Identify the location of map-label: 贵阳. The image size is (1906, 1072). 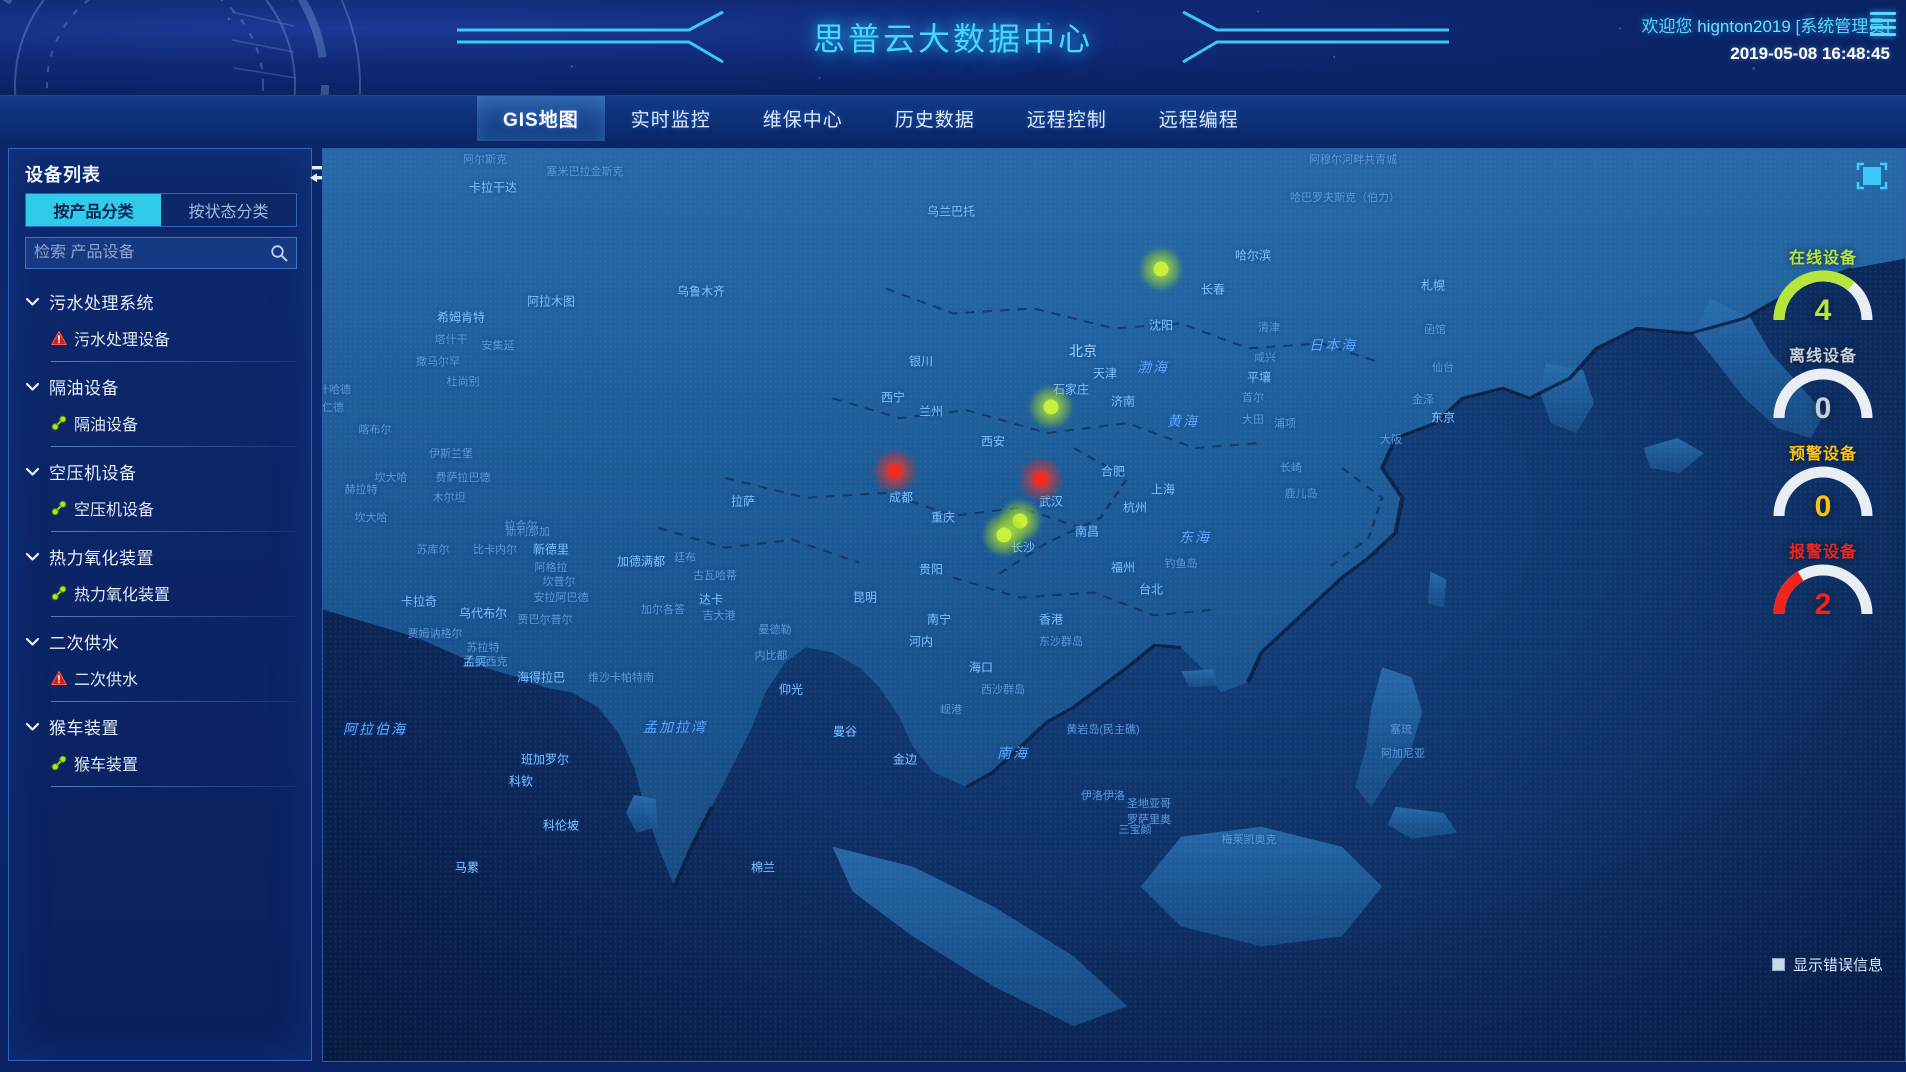
(931, 569).